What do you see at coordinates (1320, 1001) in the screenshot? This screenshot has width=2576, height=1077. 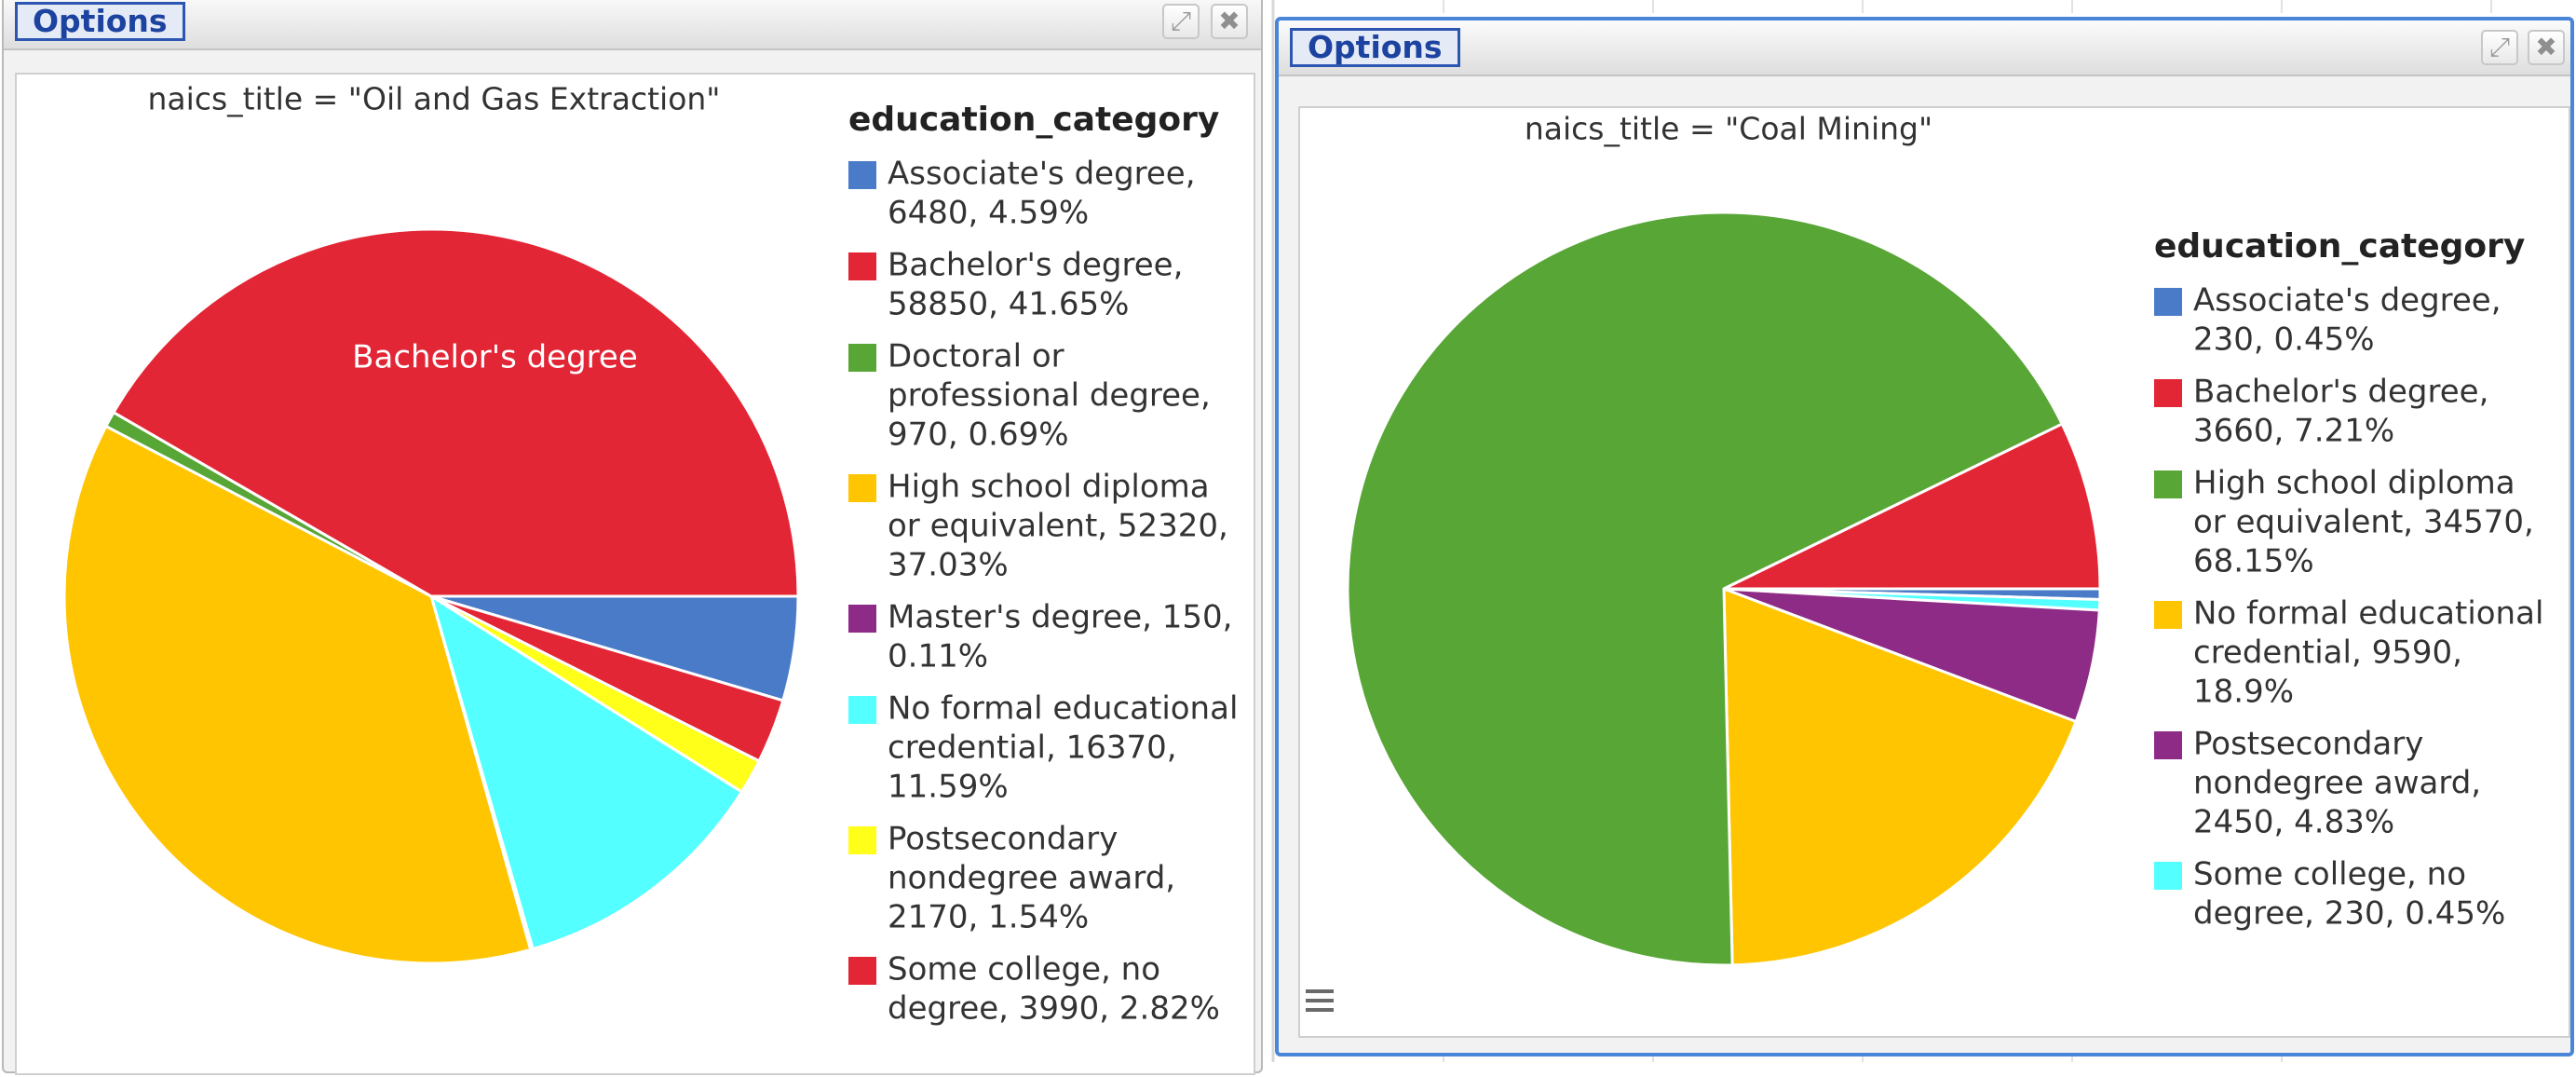 I see `hamburger-menu-icon` at bounding box center [1320, 1001].